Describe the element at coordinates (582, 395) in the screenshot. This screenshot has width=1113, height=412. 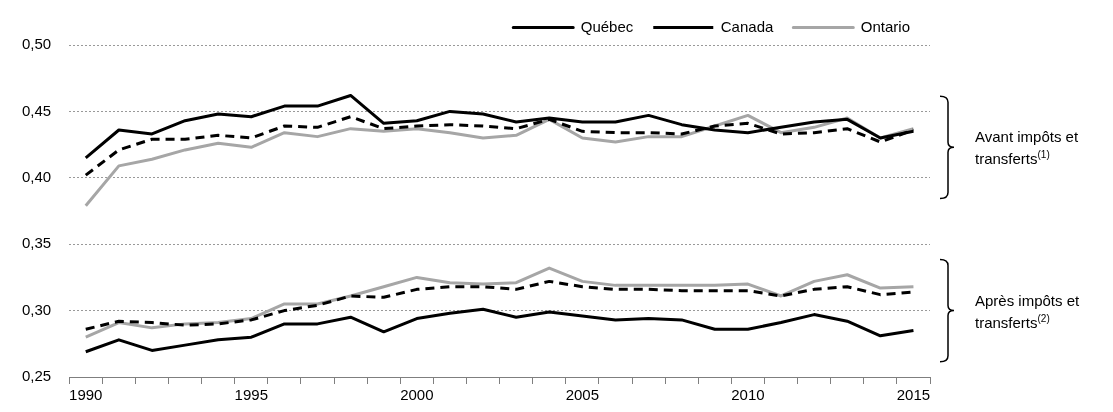
I see `x-tick-label: 2005` at that location.